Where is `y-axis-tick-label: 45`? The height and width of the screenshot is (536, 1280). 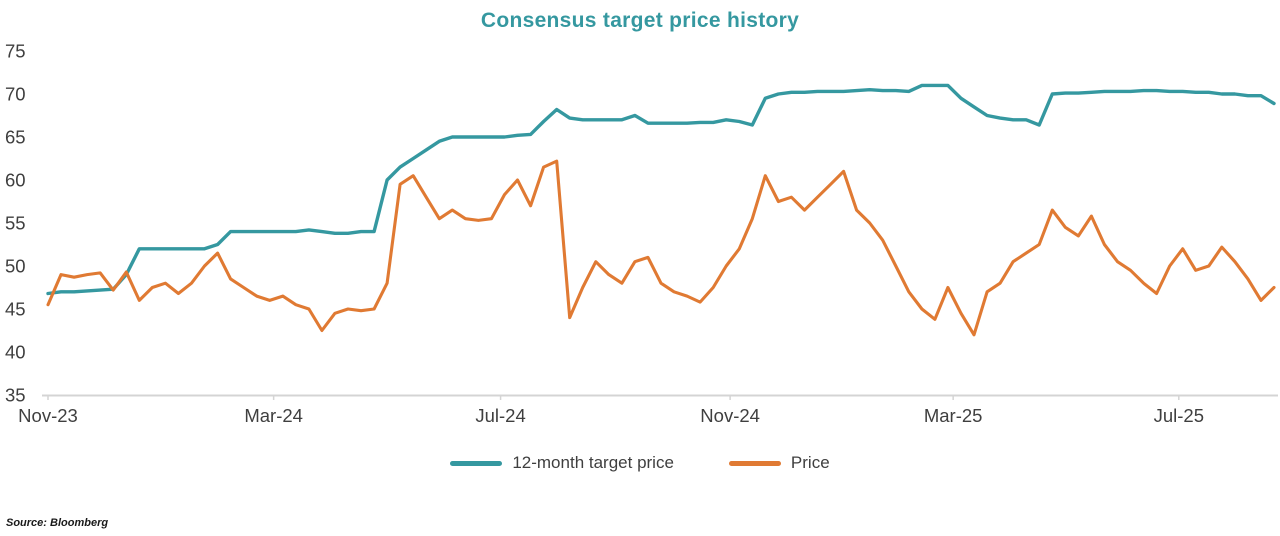
y-axis-tick-label: 45 is located at coordinates (15, 309).